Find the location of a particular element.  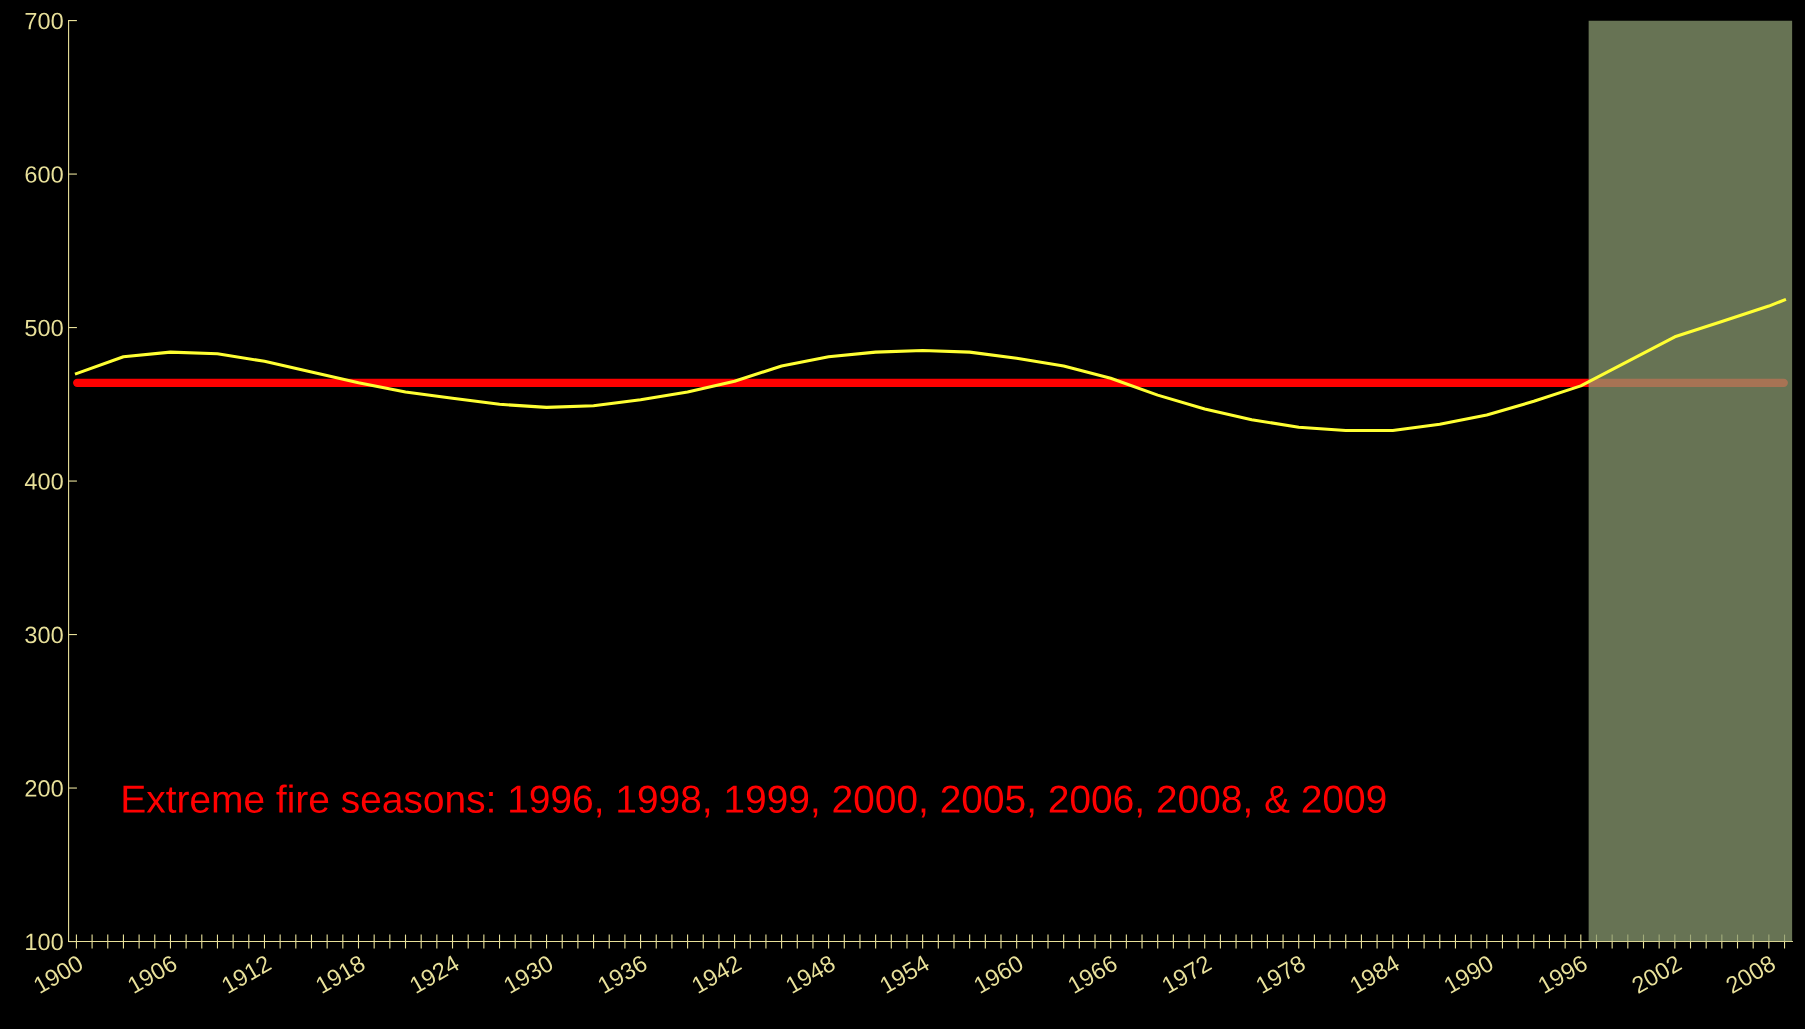

x-tick-label: 1972 is located at coordinates (1187, 974).